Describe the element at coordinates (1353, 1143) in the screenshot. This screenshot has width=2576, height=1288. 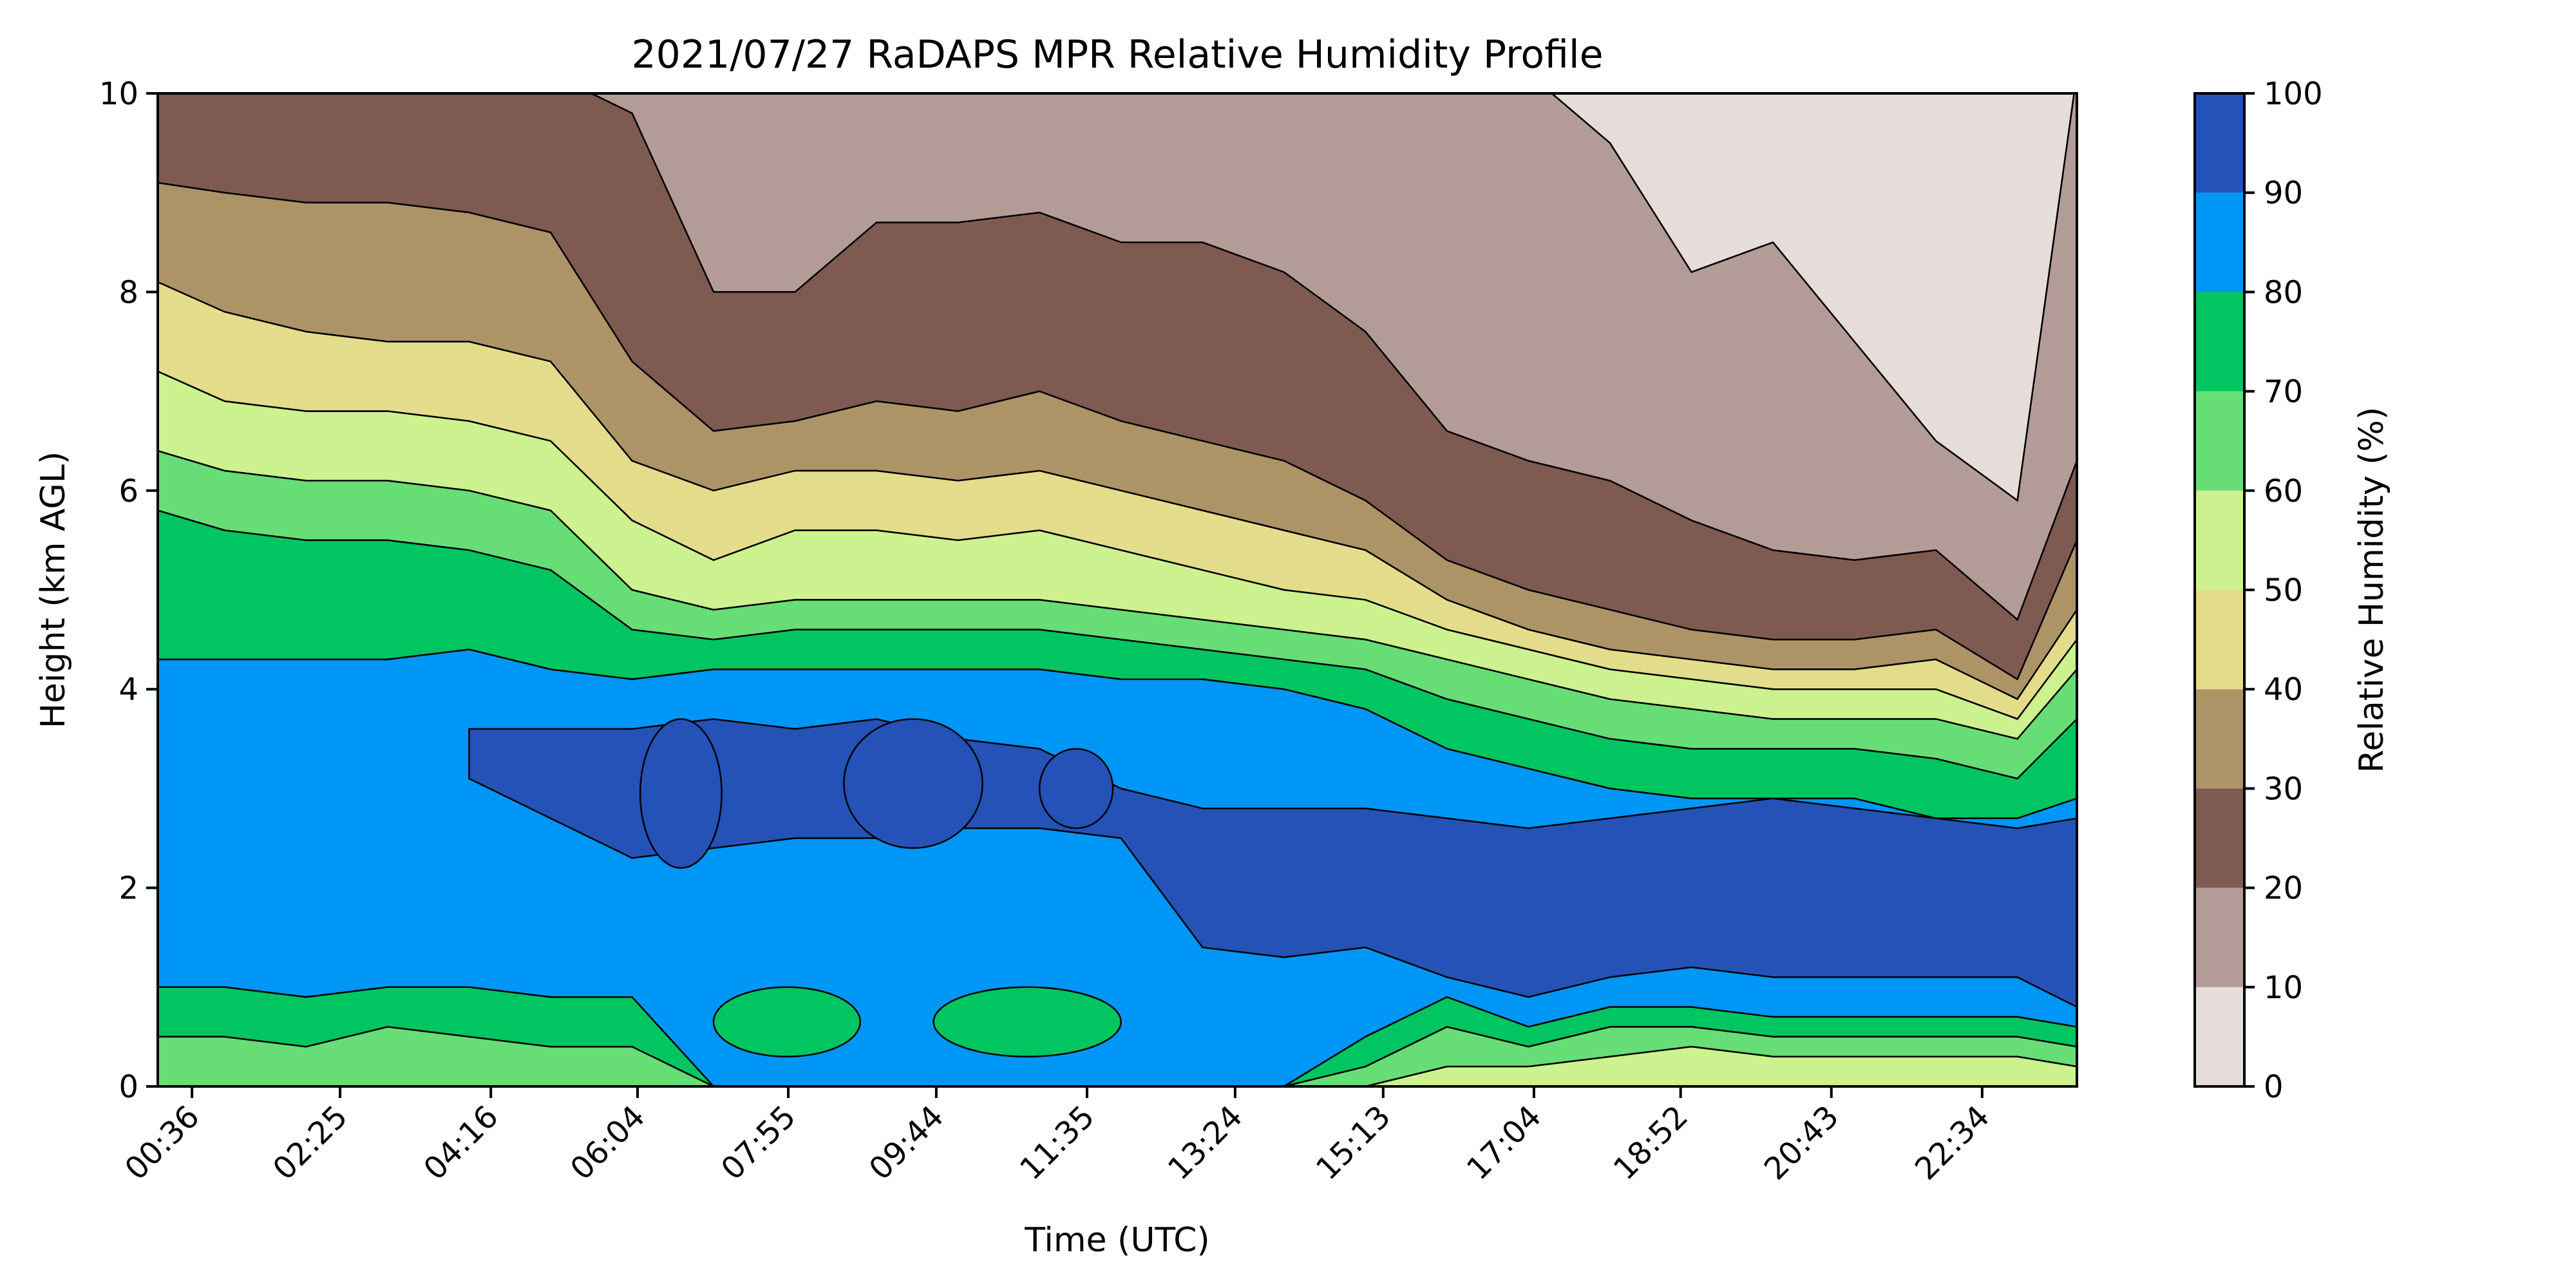
I see `x-tick-label: 15:13` at that location.